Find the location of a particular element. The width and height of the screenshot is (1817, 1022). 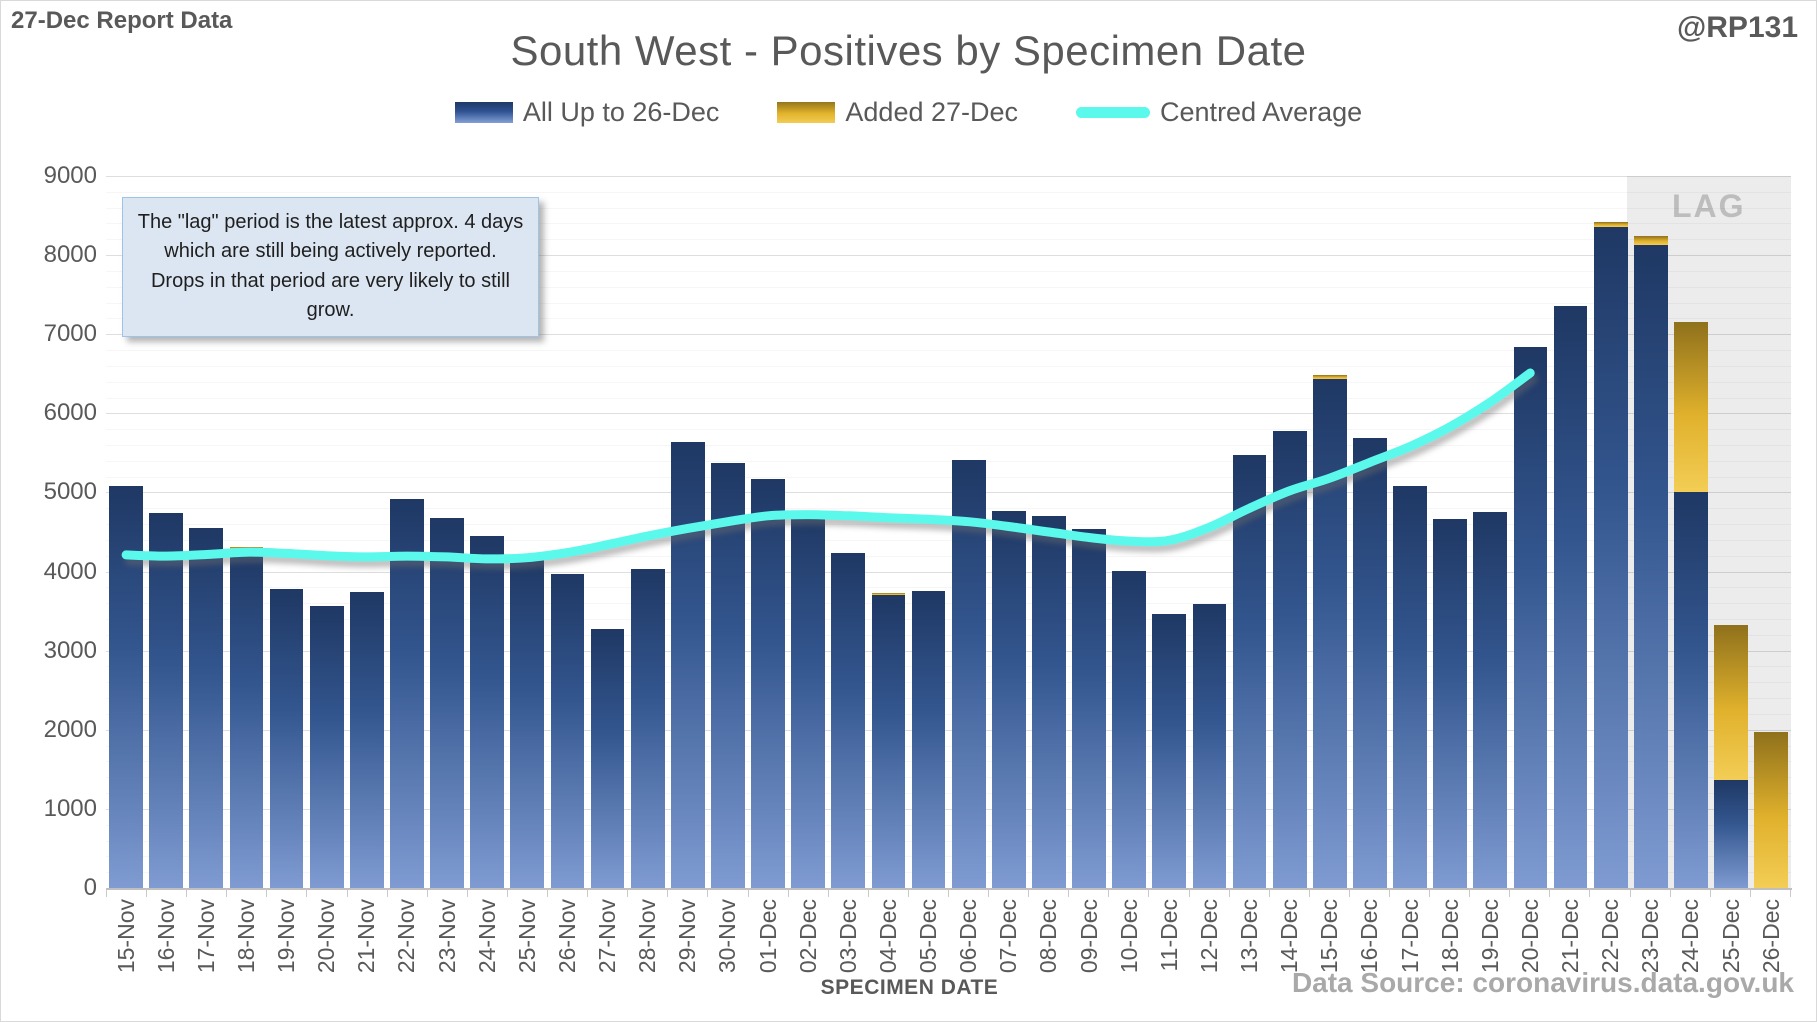

x-label-cell: 20-Dec is located at coordinates (1530, 939).